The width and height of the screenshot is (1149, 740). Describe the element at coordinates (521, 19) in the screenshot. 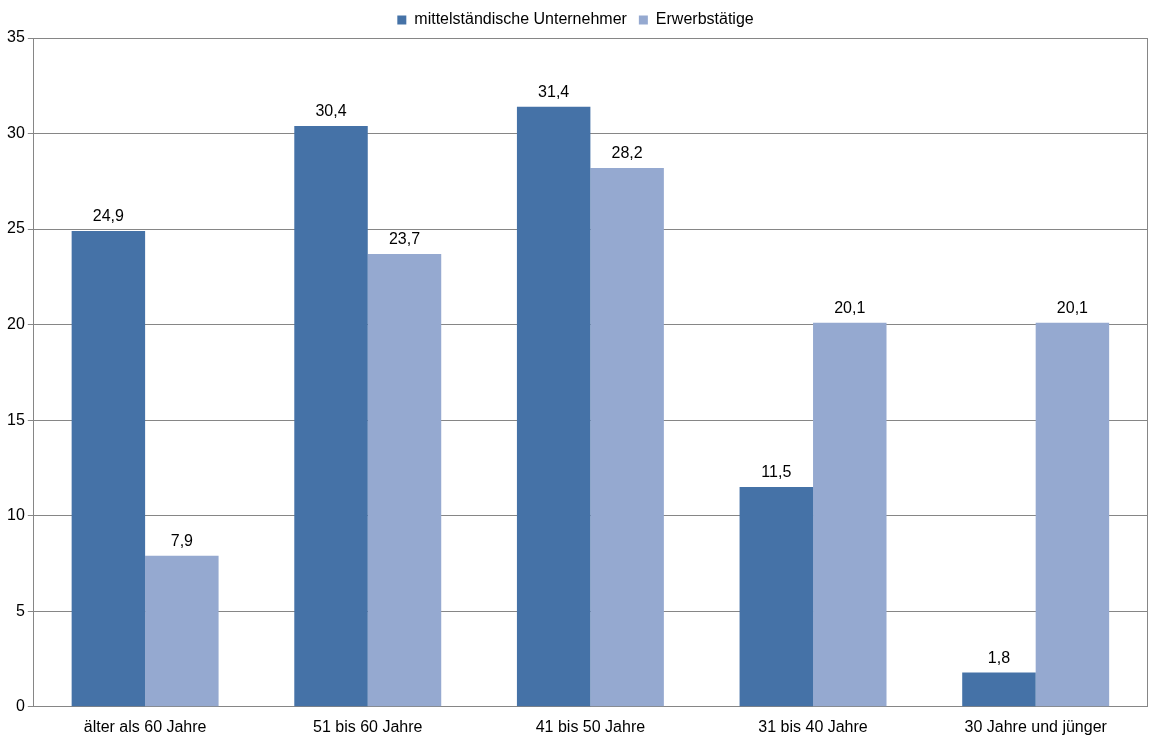

I see `legend-label: mittelständische Unternehmer` at that location.